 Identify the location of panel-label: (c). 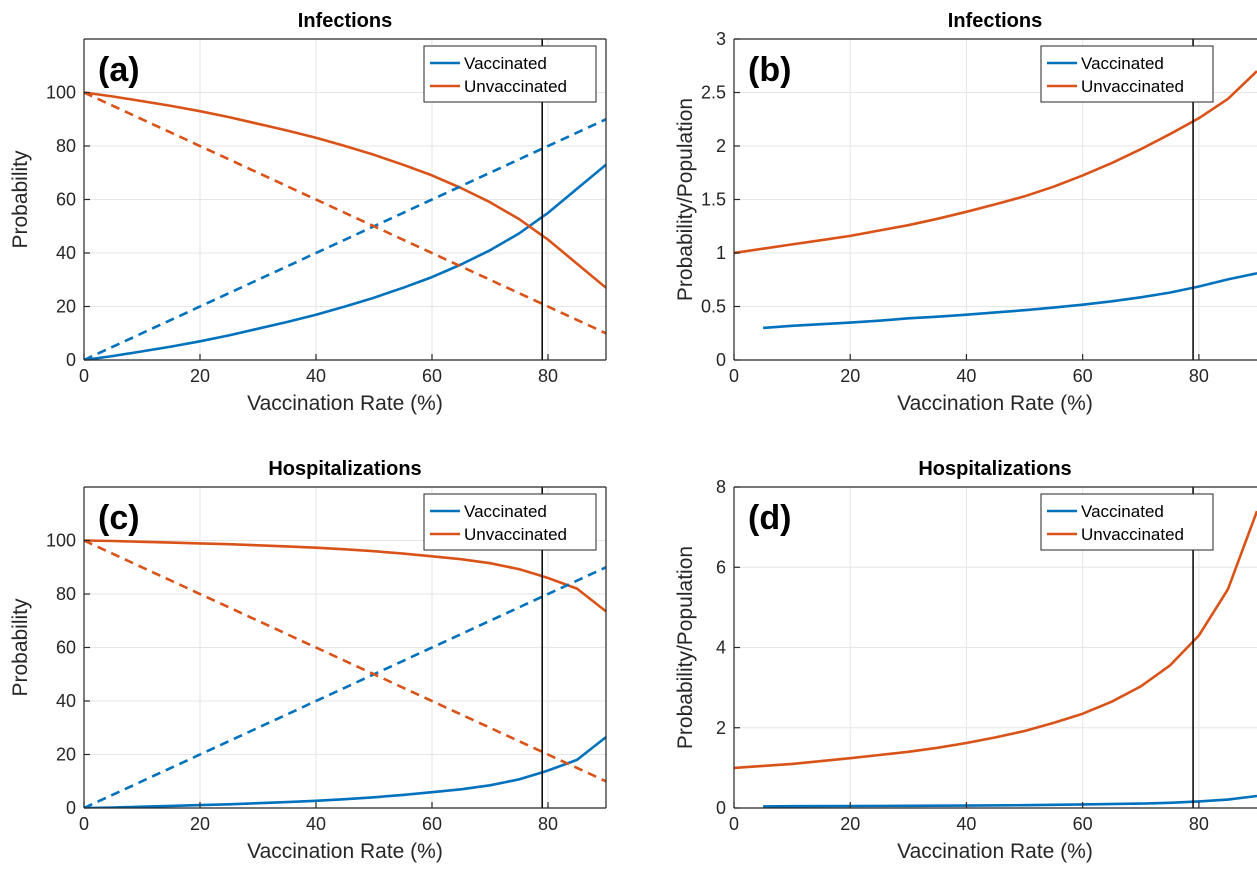
(119, 518).